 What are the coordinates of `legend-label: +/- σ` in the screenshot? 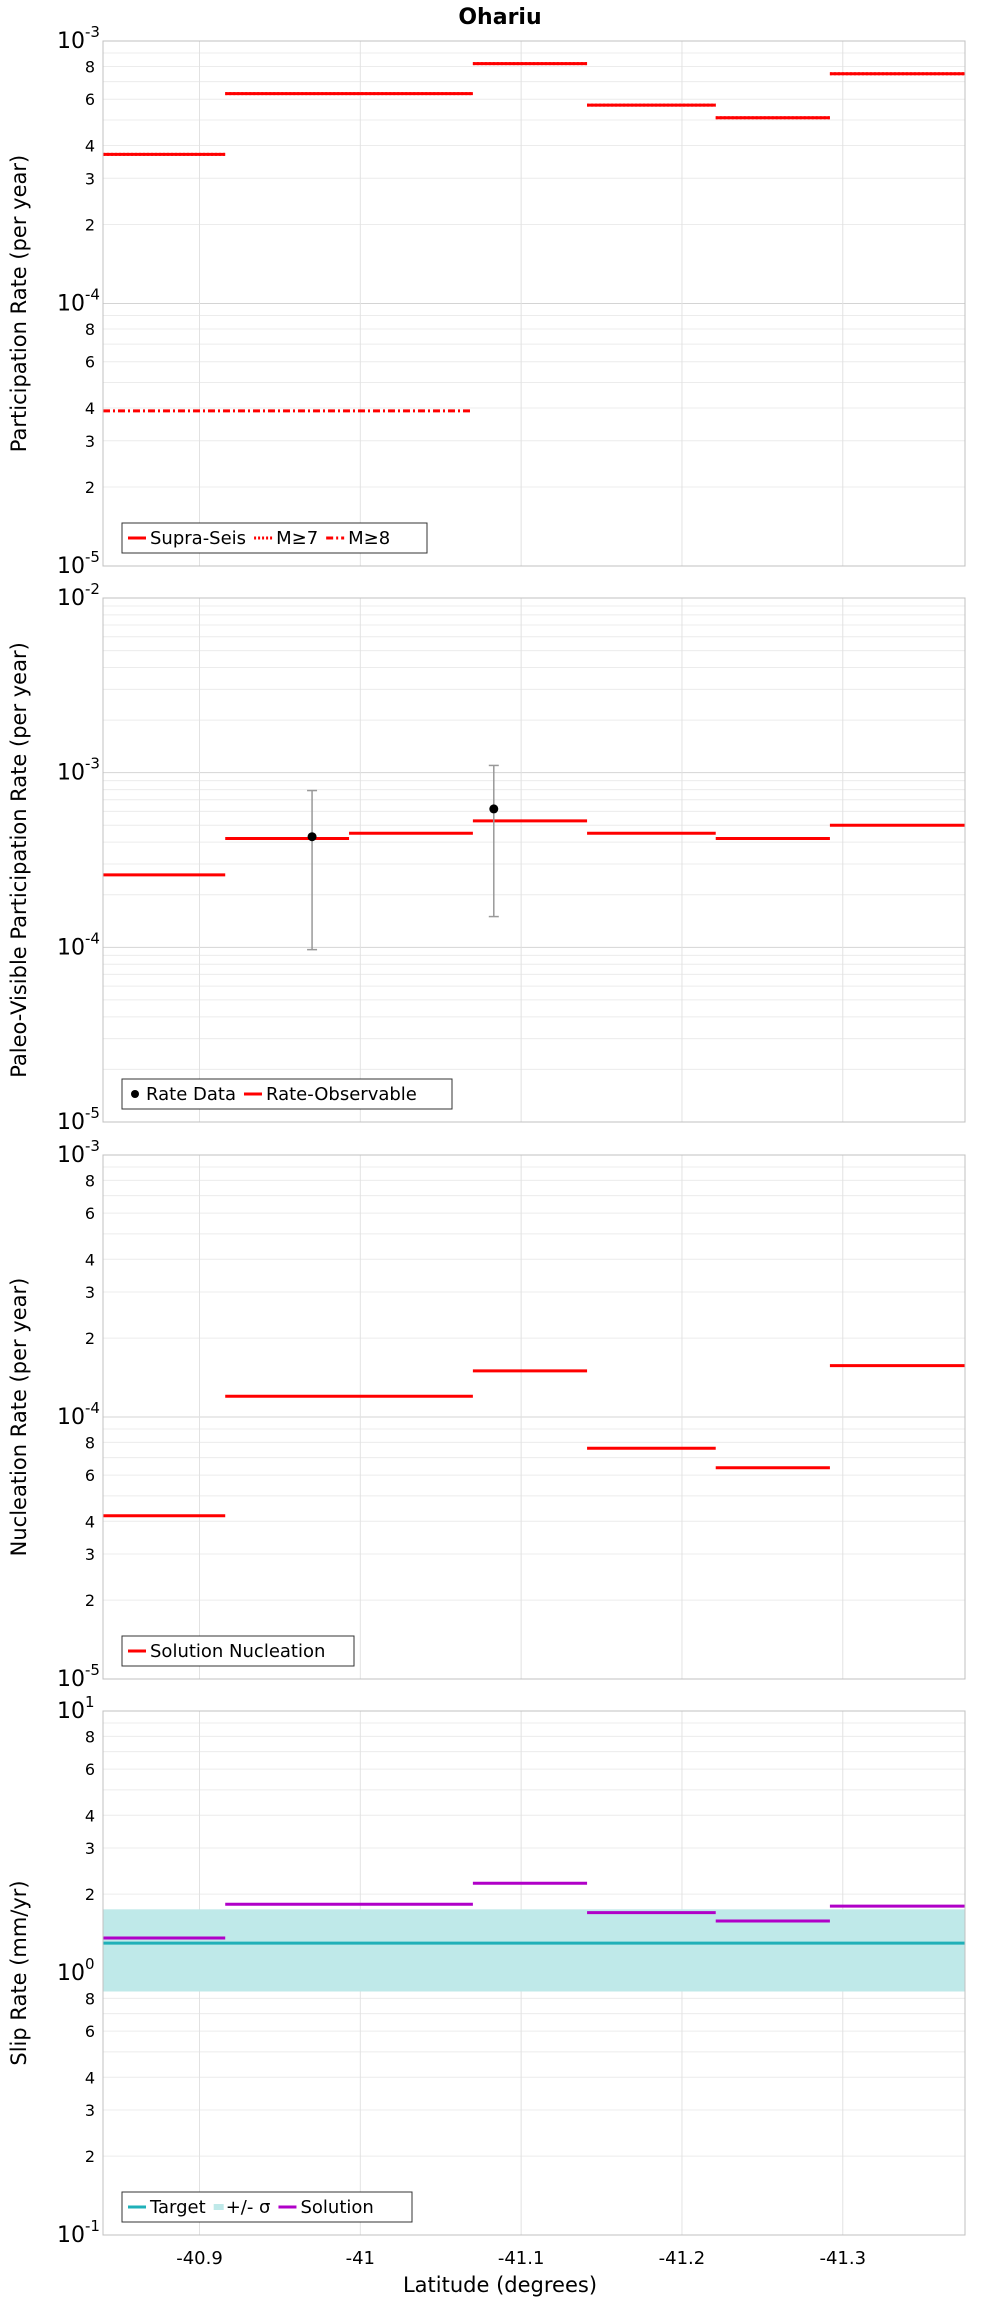 It's located at (248, 2207).